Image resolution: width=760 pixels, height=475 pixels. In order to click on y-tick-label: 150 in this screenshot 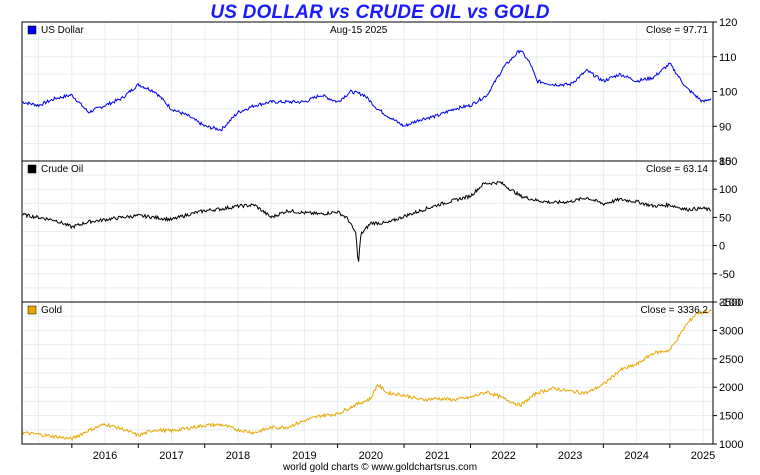, I will do `click(728, 162)`.